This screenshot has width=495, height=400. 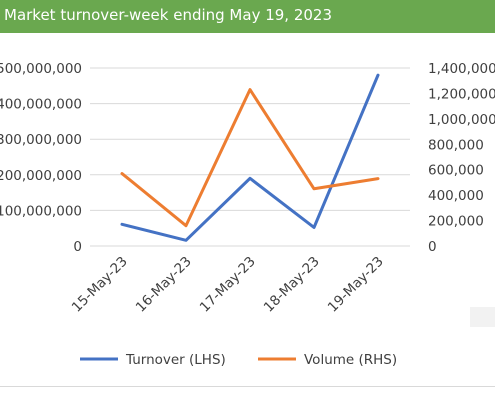 What do you see at coordinates (41, 69) in the screenshot?
I see `y-left-tick-label: 500,000,000` at bounding box center [41, 69].